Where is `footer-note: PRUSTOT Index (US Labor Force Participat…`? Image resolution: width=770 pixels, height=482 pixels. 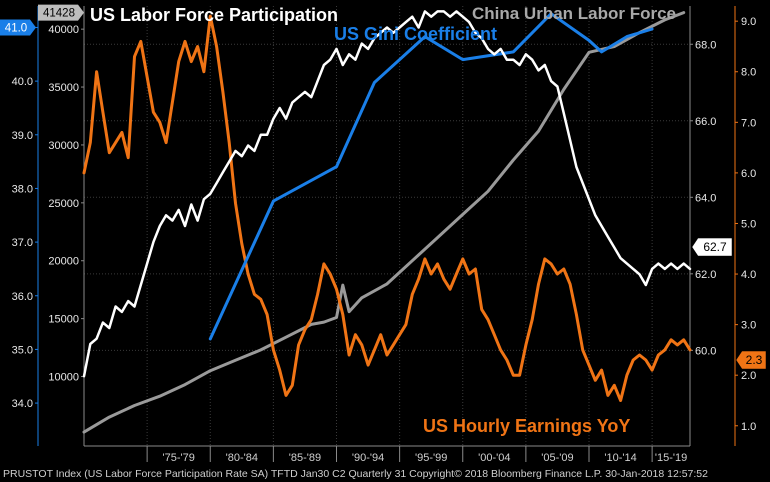 footer-note: PRUSTOT Index (US Labor Force Participat… is located at coordinates (355, 474).